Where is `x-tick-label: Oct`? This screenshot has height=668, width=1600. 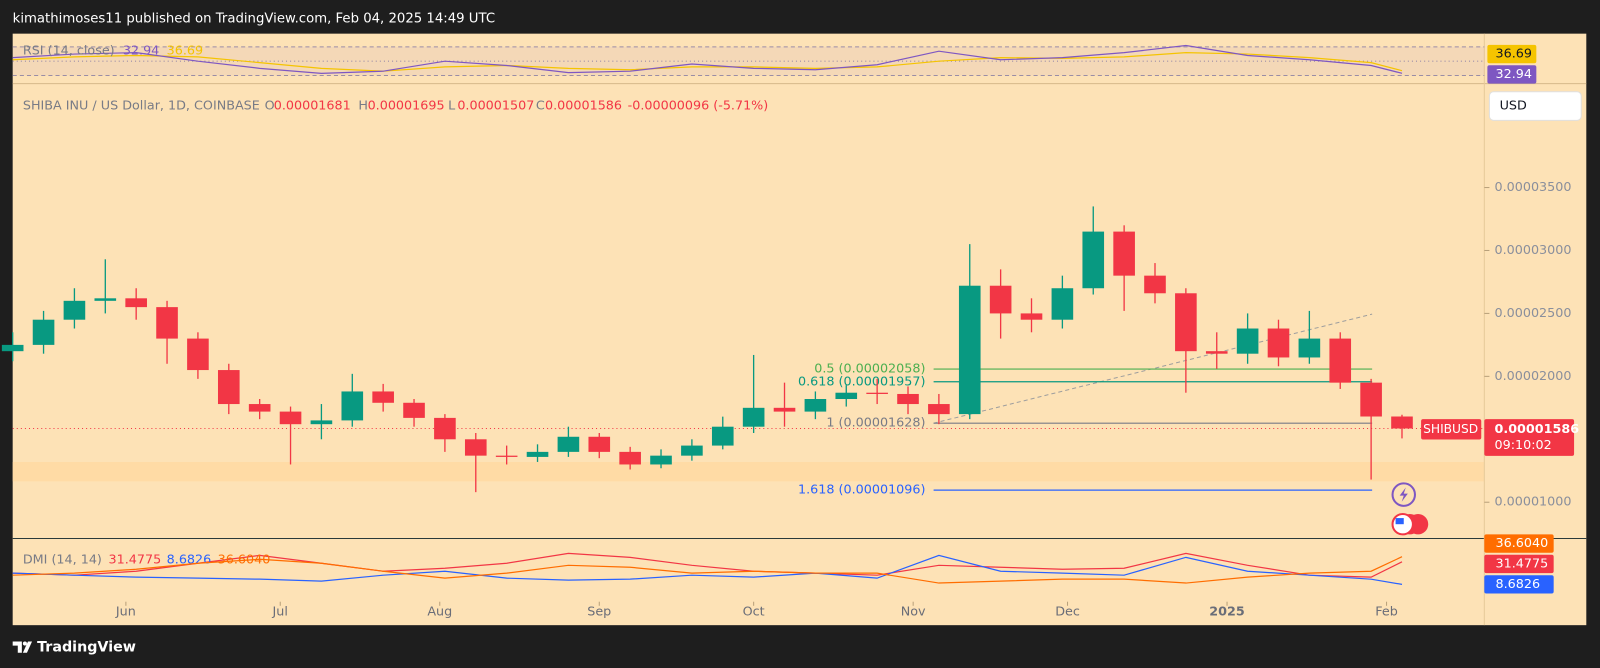 x-tick-label: Oct is located at coordinates (754, 611).